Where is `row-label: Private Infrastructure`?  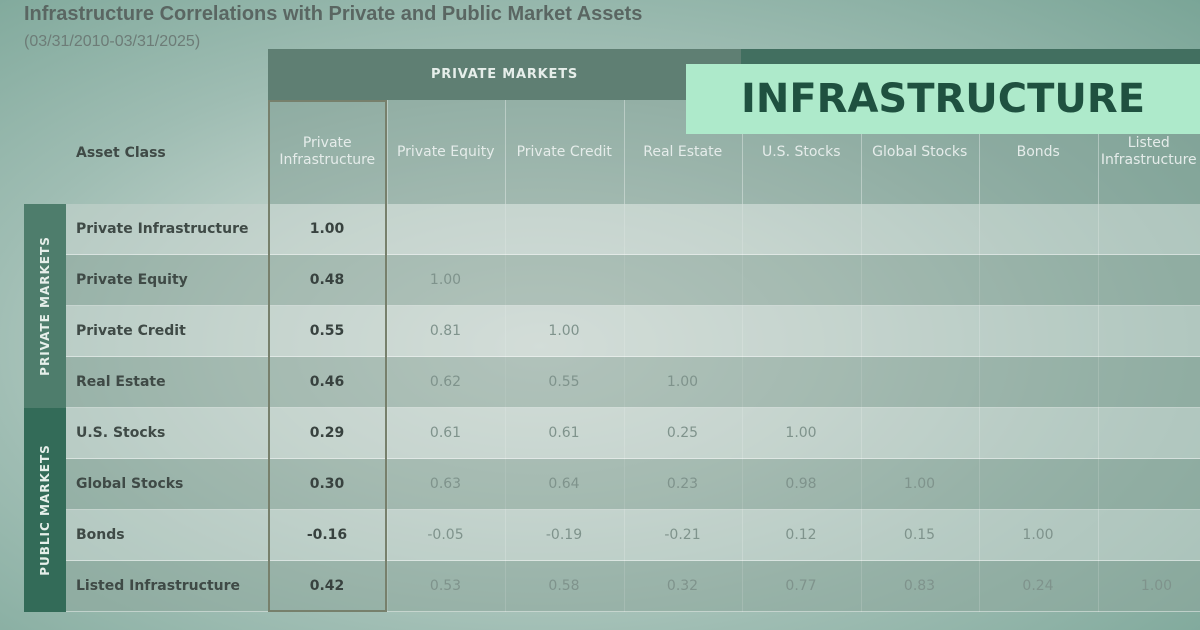
row-label: Private Infrastructure is located at coordinates (162, 229).